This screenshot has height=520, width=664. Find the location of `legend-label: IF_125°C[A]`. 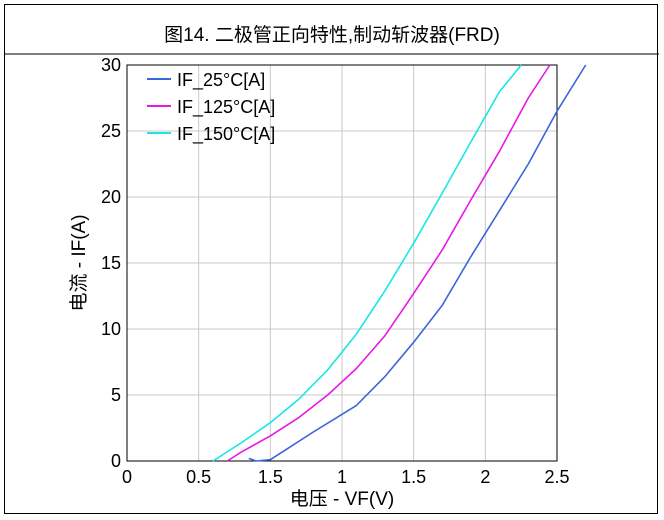

legend-label: IF_125°C[A] is located at coordinates (226, 107).